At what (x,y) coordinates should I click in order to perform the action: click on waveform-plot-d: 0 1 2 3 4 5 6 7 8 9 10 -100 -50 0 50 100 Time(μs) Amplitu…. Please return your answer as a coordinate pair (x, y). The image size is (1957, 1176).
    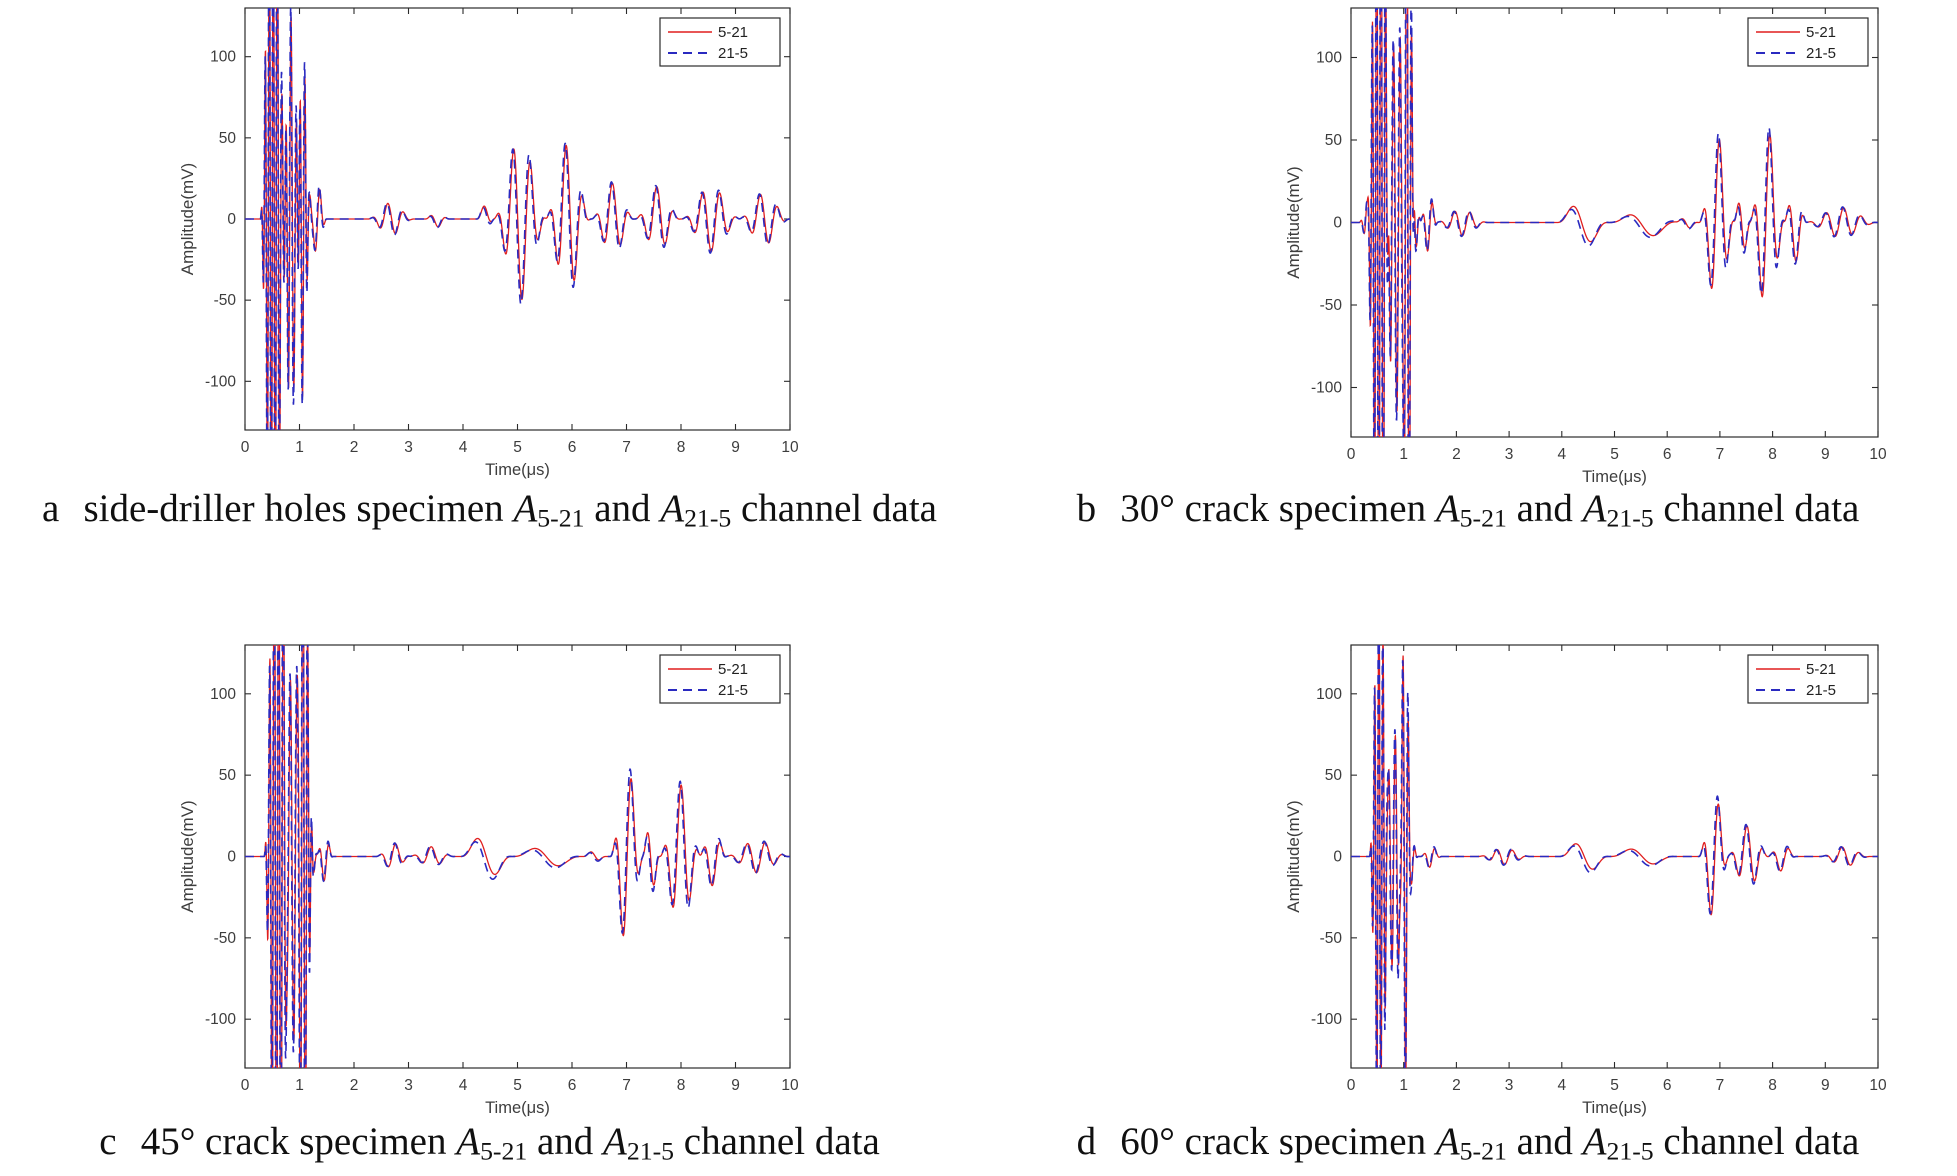
    Looking at the image, I should click on (1585, 880).